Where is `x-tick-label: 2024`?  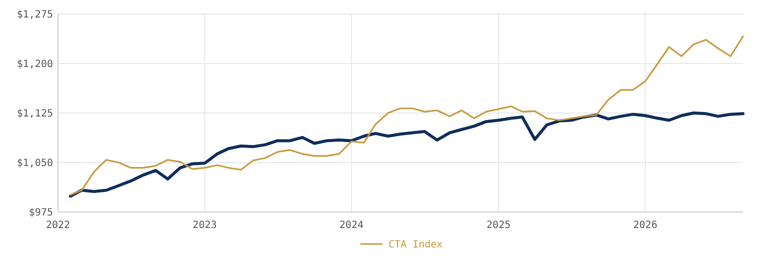
x-tick-label: 2024 is located at coordinates (351, 225).